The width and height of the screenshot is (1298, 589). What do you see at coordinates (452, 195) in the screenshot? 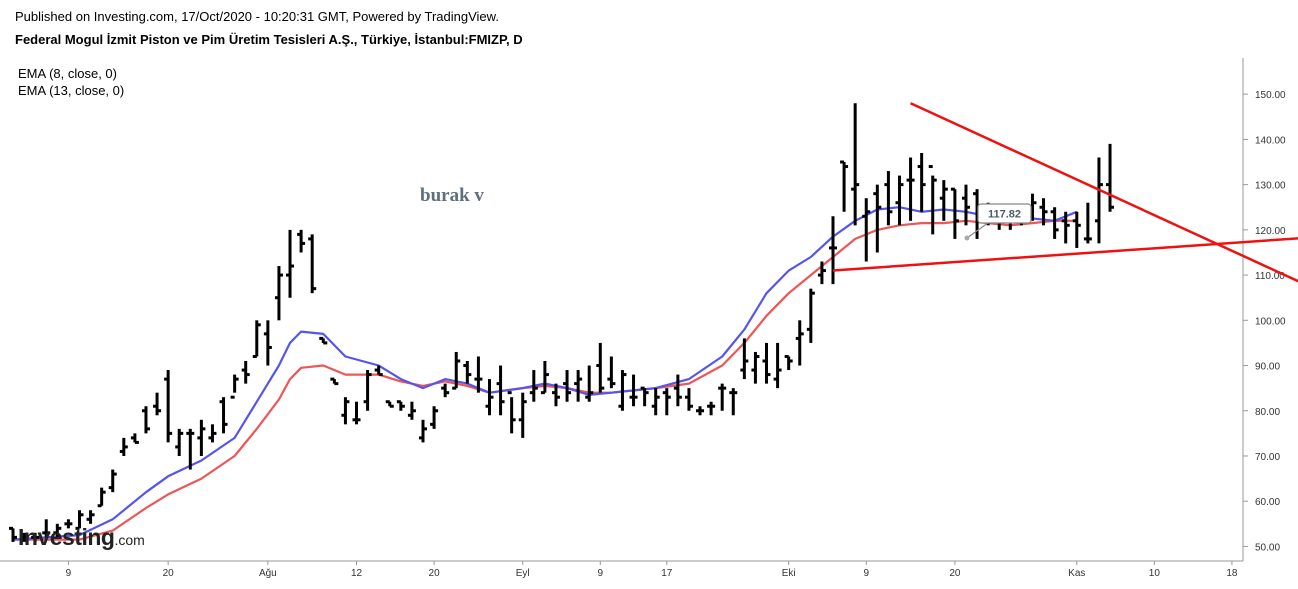
I see `annotation-text: burak v` at bounding box center [452, 195].